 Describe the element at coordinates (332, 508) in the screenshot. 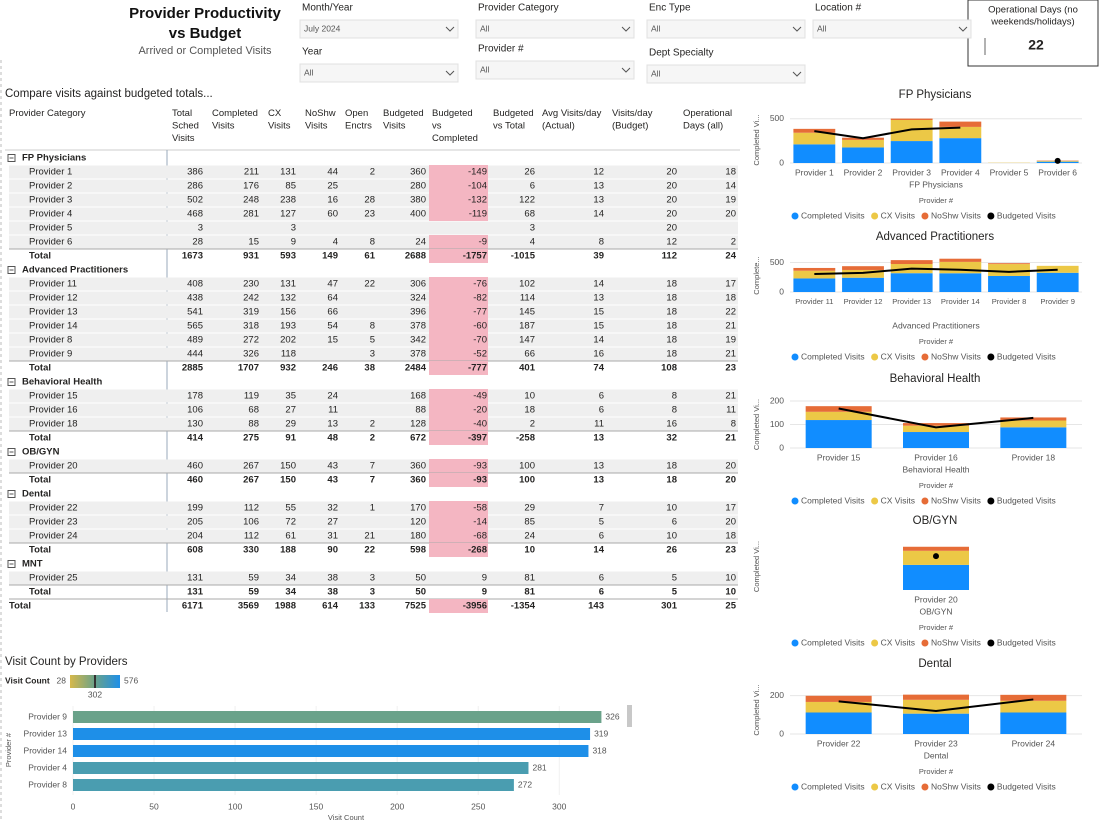

I see `cell: 32` at that location.